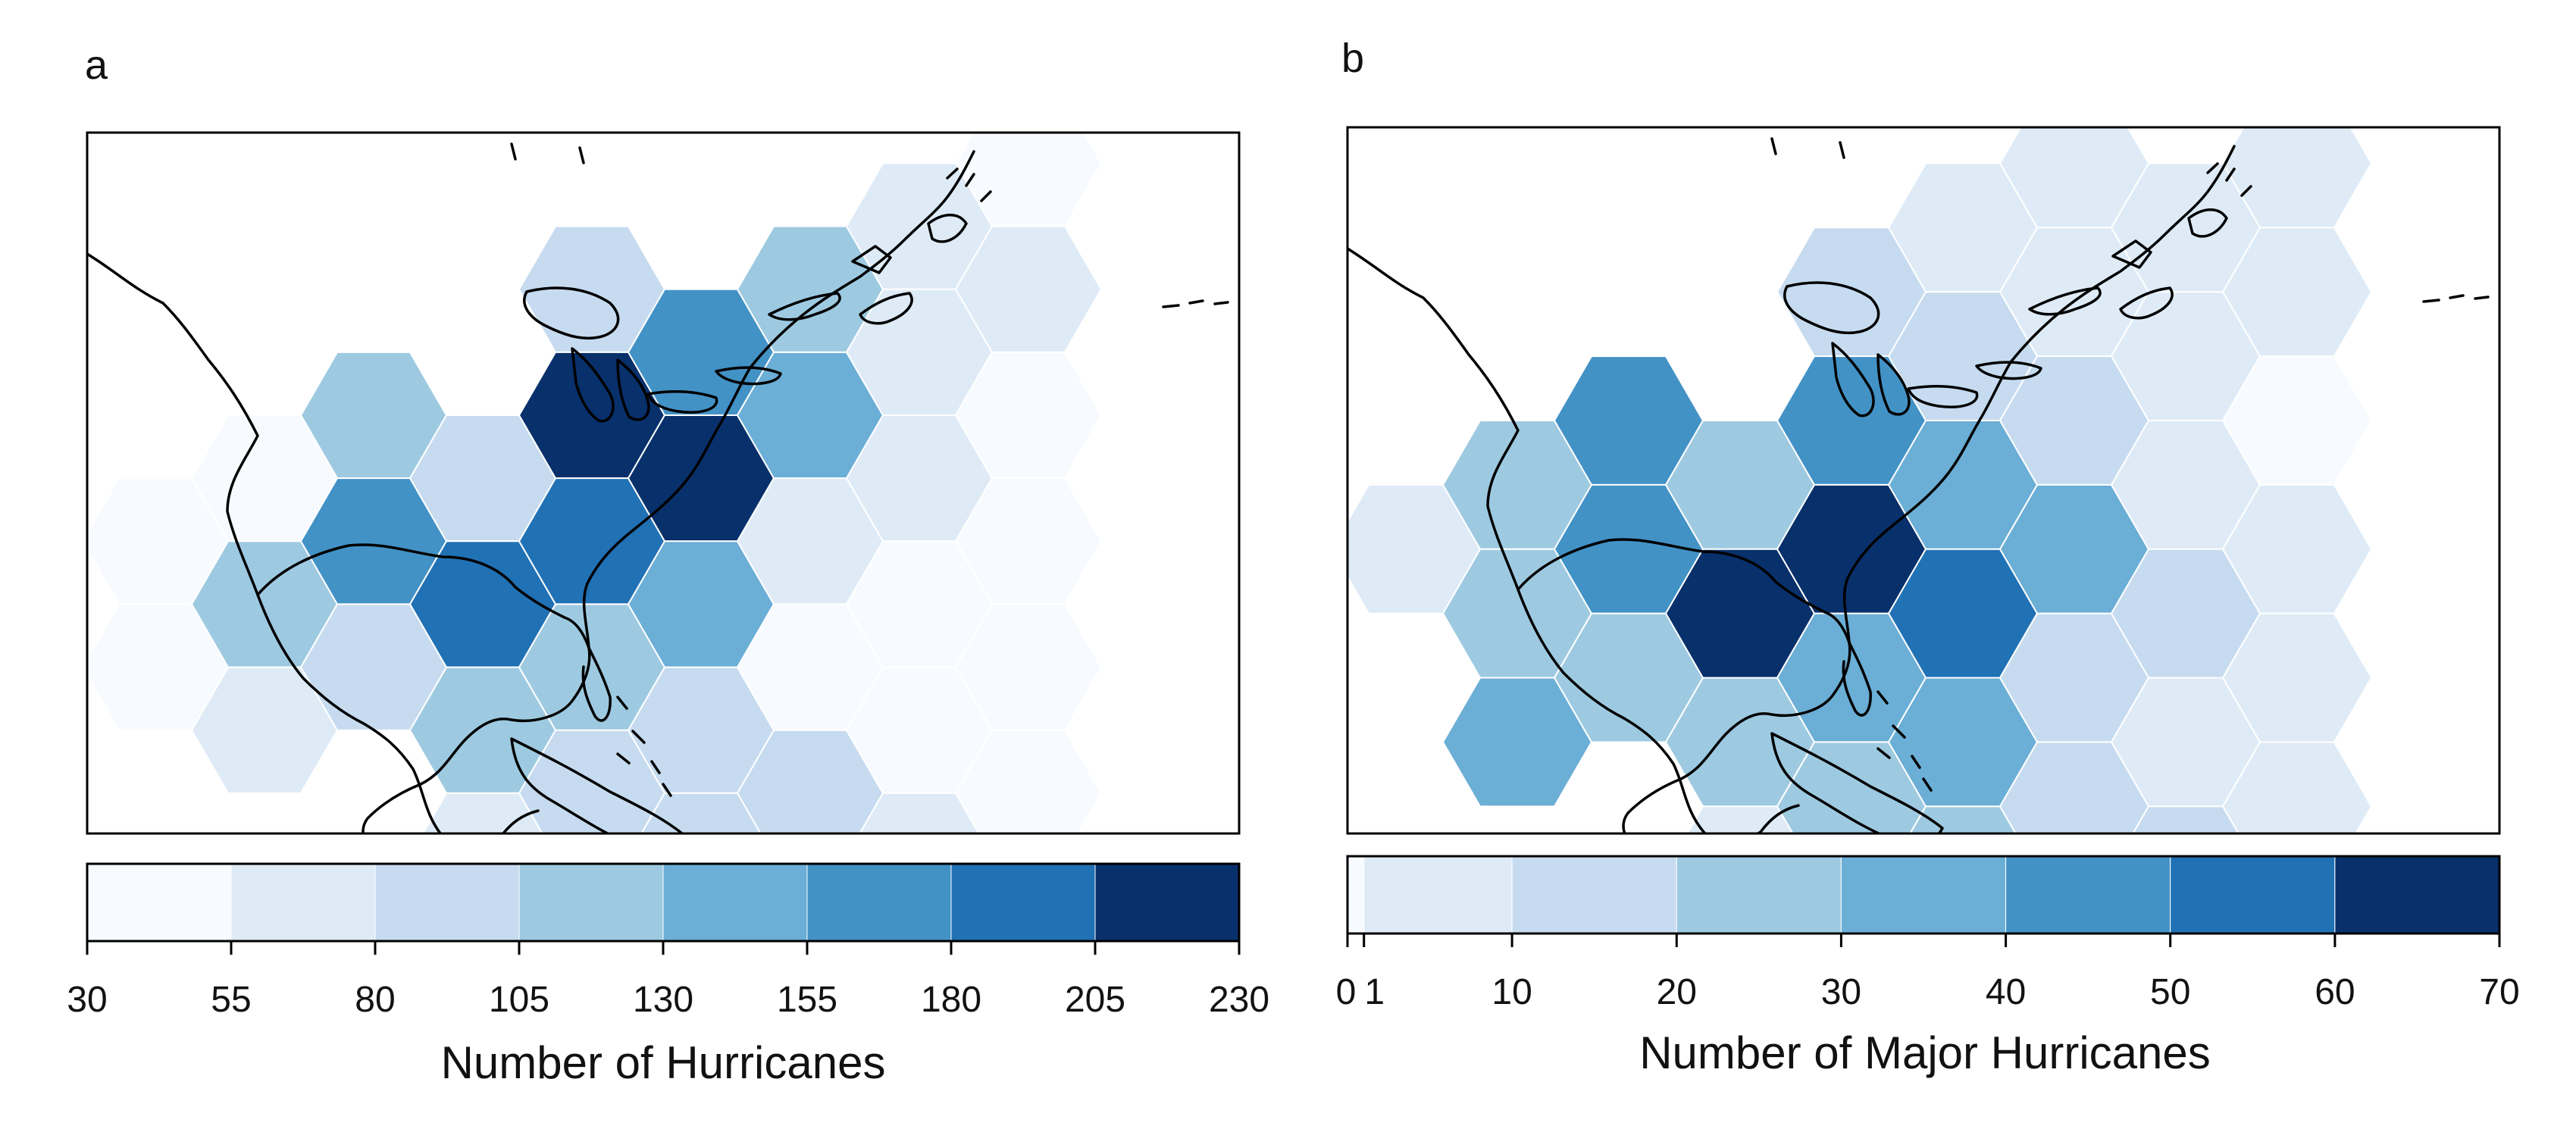 Image resolution: width=2576 pixels, height=1129 pixels. Describe the element at coordinates (663, 1000) in the screenshot. I see `colorbar-tick-label: 130` at that location.